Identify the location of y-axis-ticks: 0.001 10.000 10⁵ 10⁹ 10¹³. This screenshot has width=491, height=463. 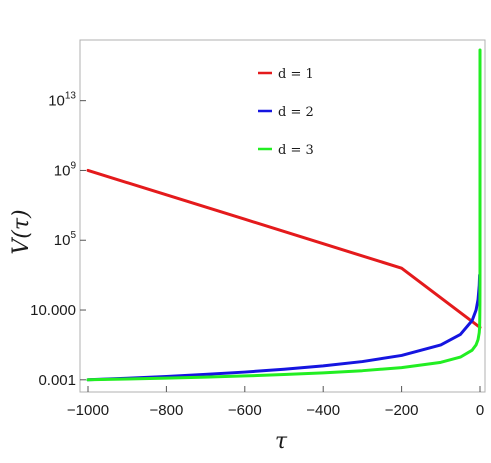
(58, 240).